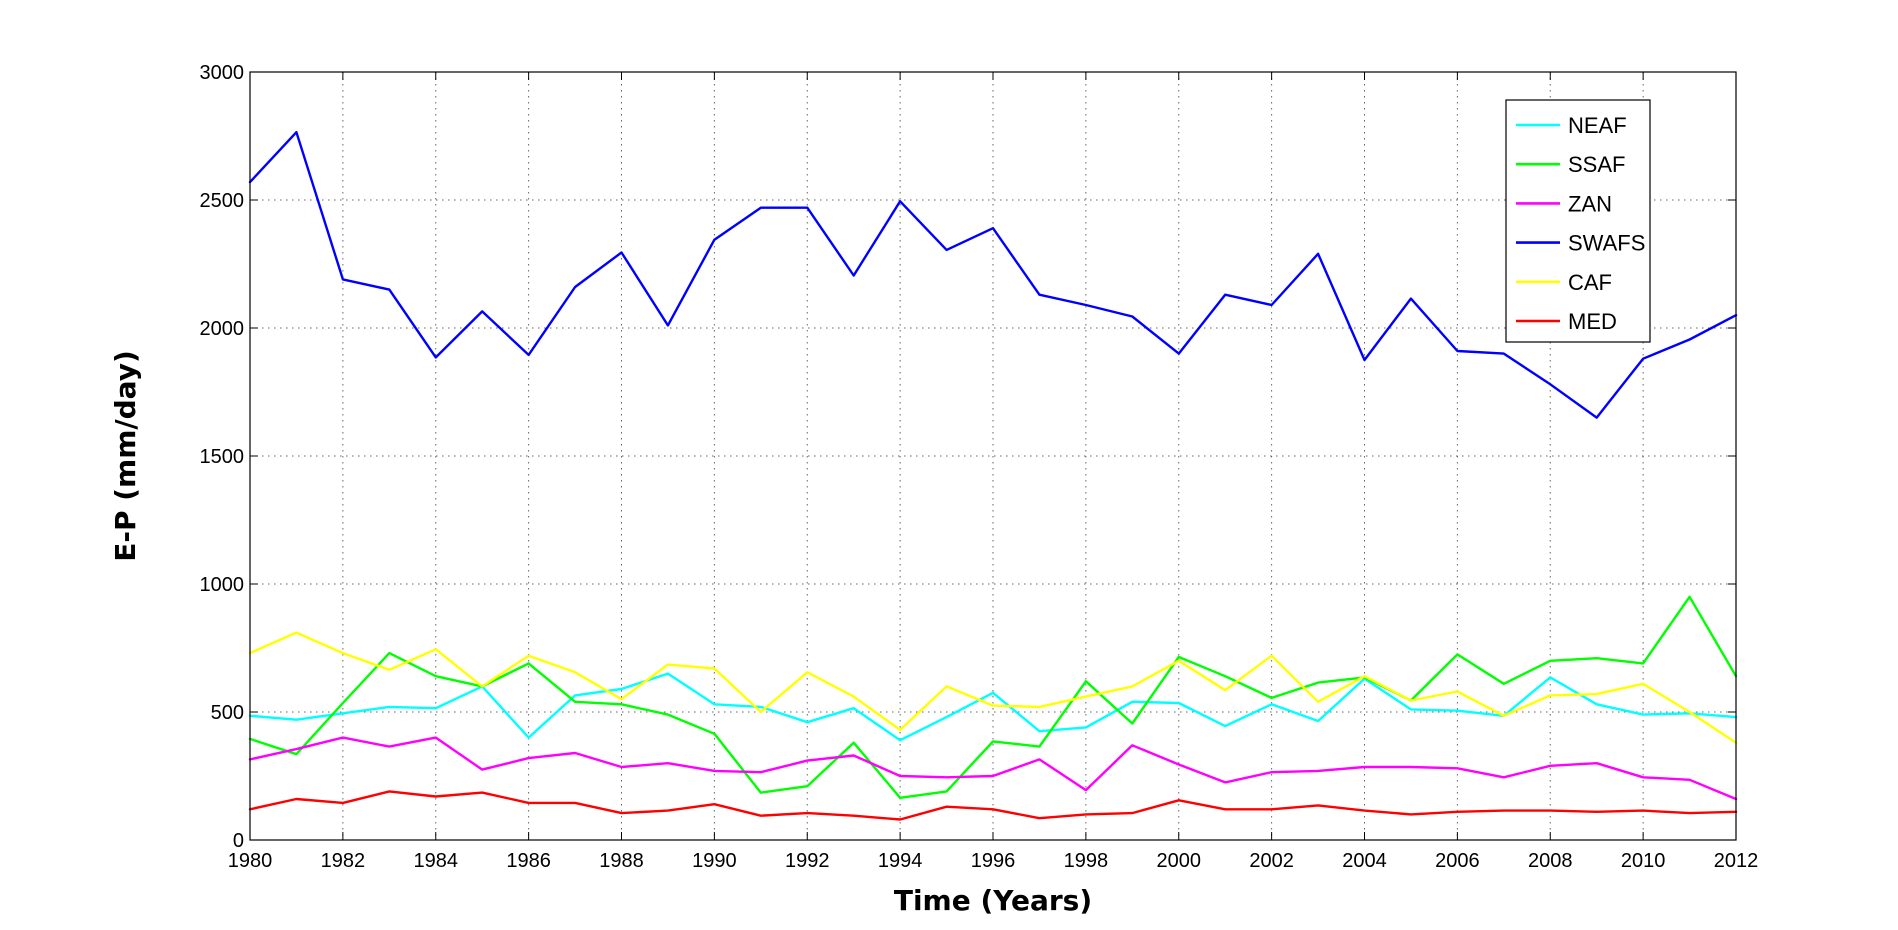  What do you see at coordinates (714, 861) in the screenshot?
I see `x-tick-label: 1990` at bounding box center [714, 861].